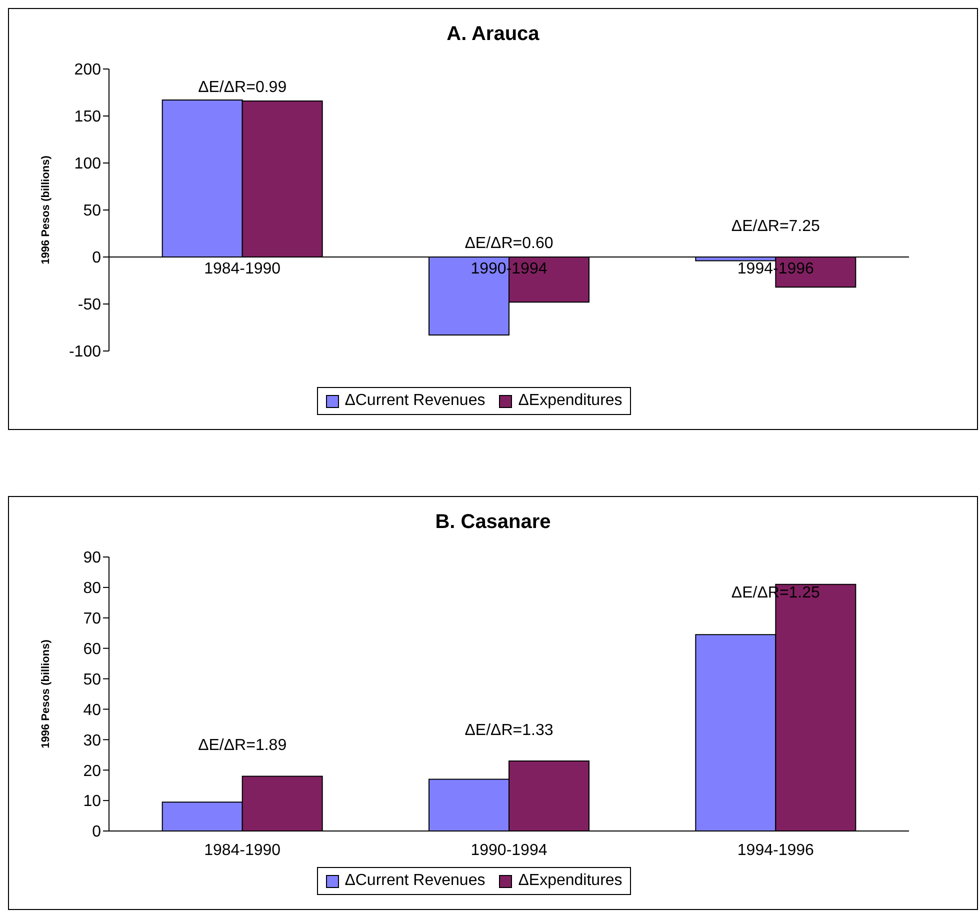 The width and height of the screenshot is (980, 918). I want to click on y-tick-label: 60, so click(92, 649).